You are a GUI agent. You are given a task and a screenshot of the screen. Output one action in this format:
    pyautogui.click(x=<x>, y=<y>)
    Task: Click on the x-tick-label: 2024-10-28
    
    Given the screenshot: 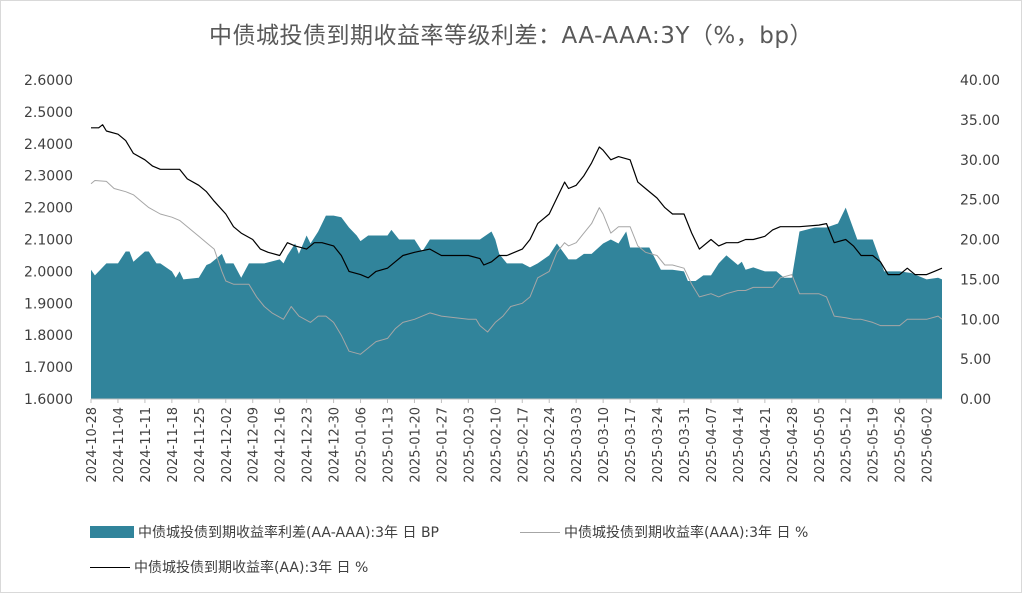 What is the action you would take?
    pyautogui.click(x=92, y=445)
    